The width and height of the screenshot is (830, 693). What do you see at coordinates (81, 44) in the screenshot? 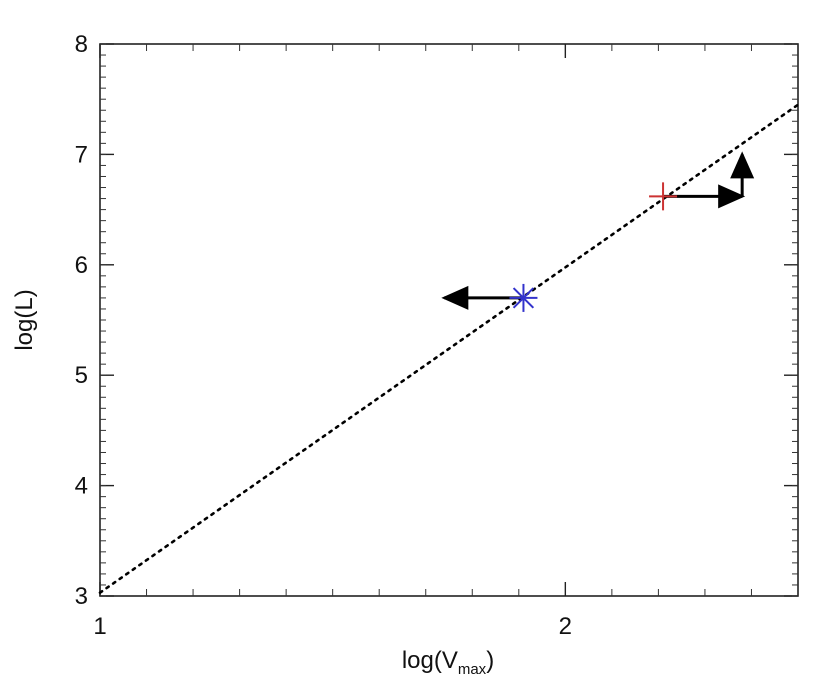
I see `y-tick-label: 8` at bounding box center [81, 44].